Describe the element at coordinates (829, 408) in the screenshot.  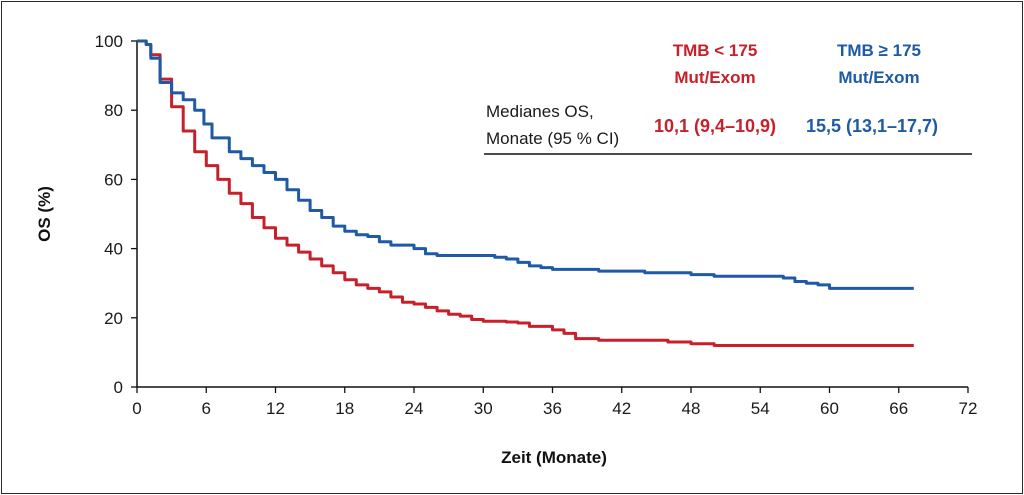
I see `x-tick-label: 60` at that location.